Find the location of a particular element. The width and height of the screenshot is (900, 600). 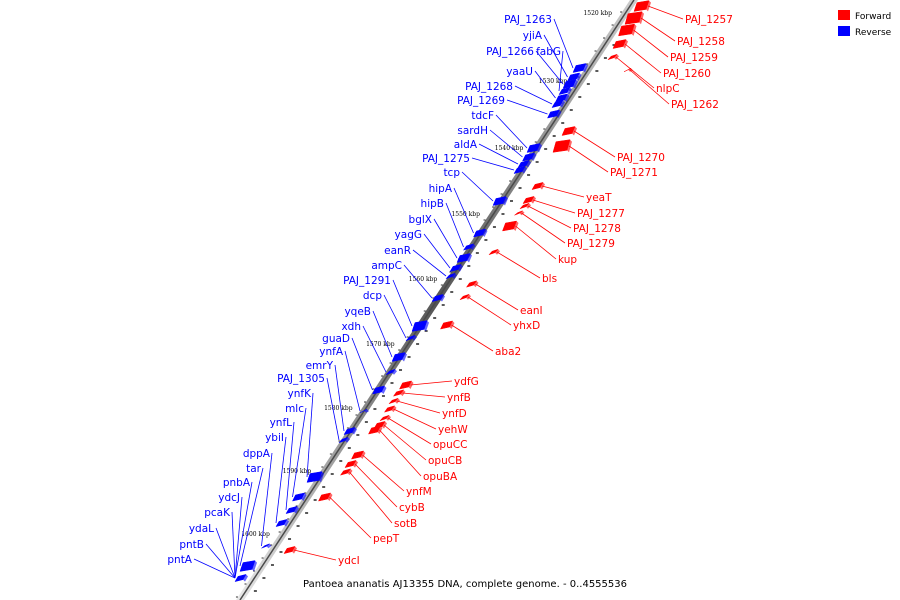

gene-label-yehW: yehW is located at coordinates (453, 430).